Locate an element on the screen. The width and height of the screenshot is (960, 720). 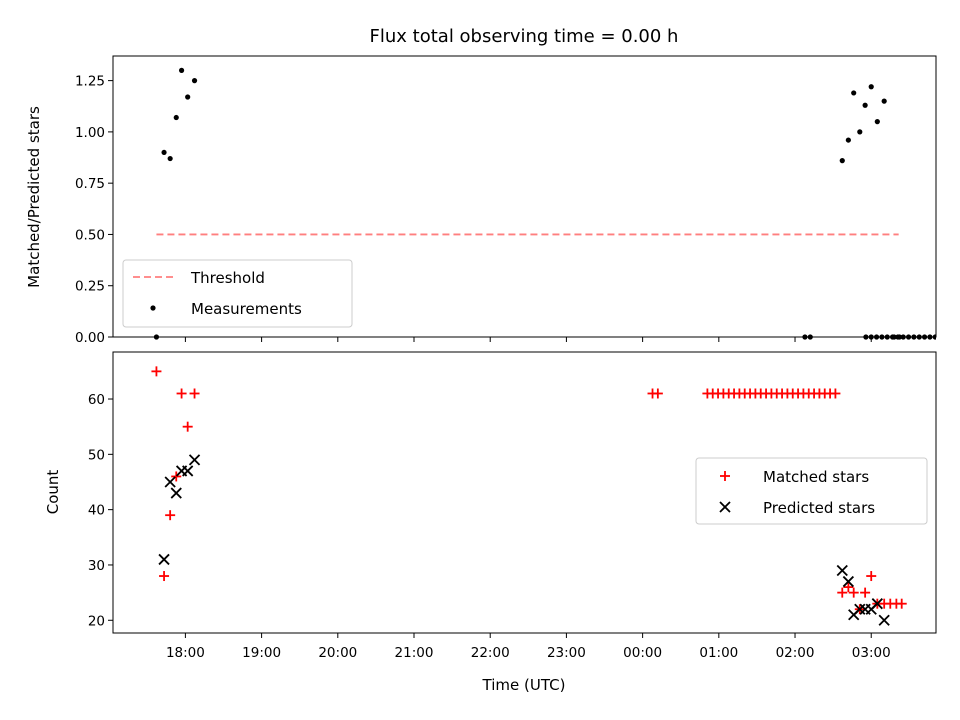
legend-threshold-label: Threshold is located at coordinates (227, 278).